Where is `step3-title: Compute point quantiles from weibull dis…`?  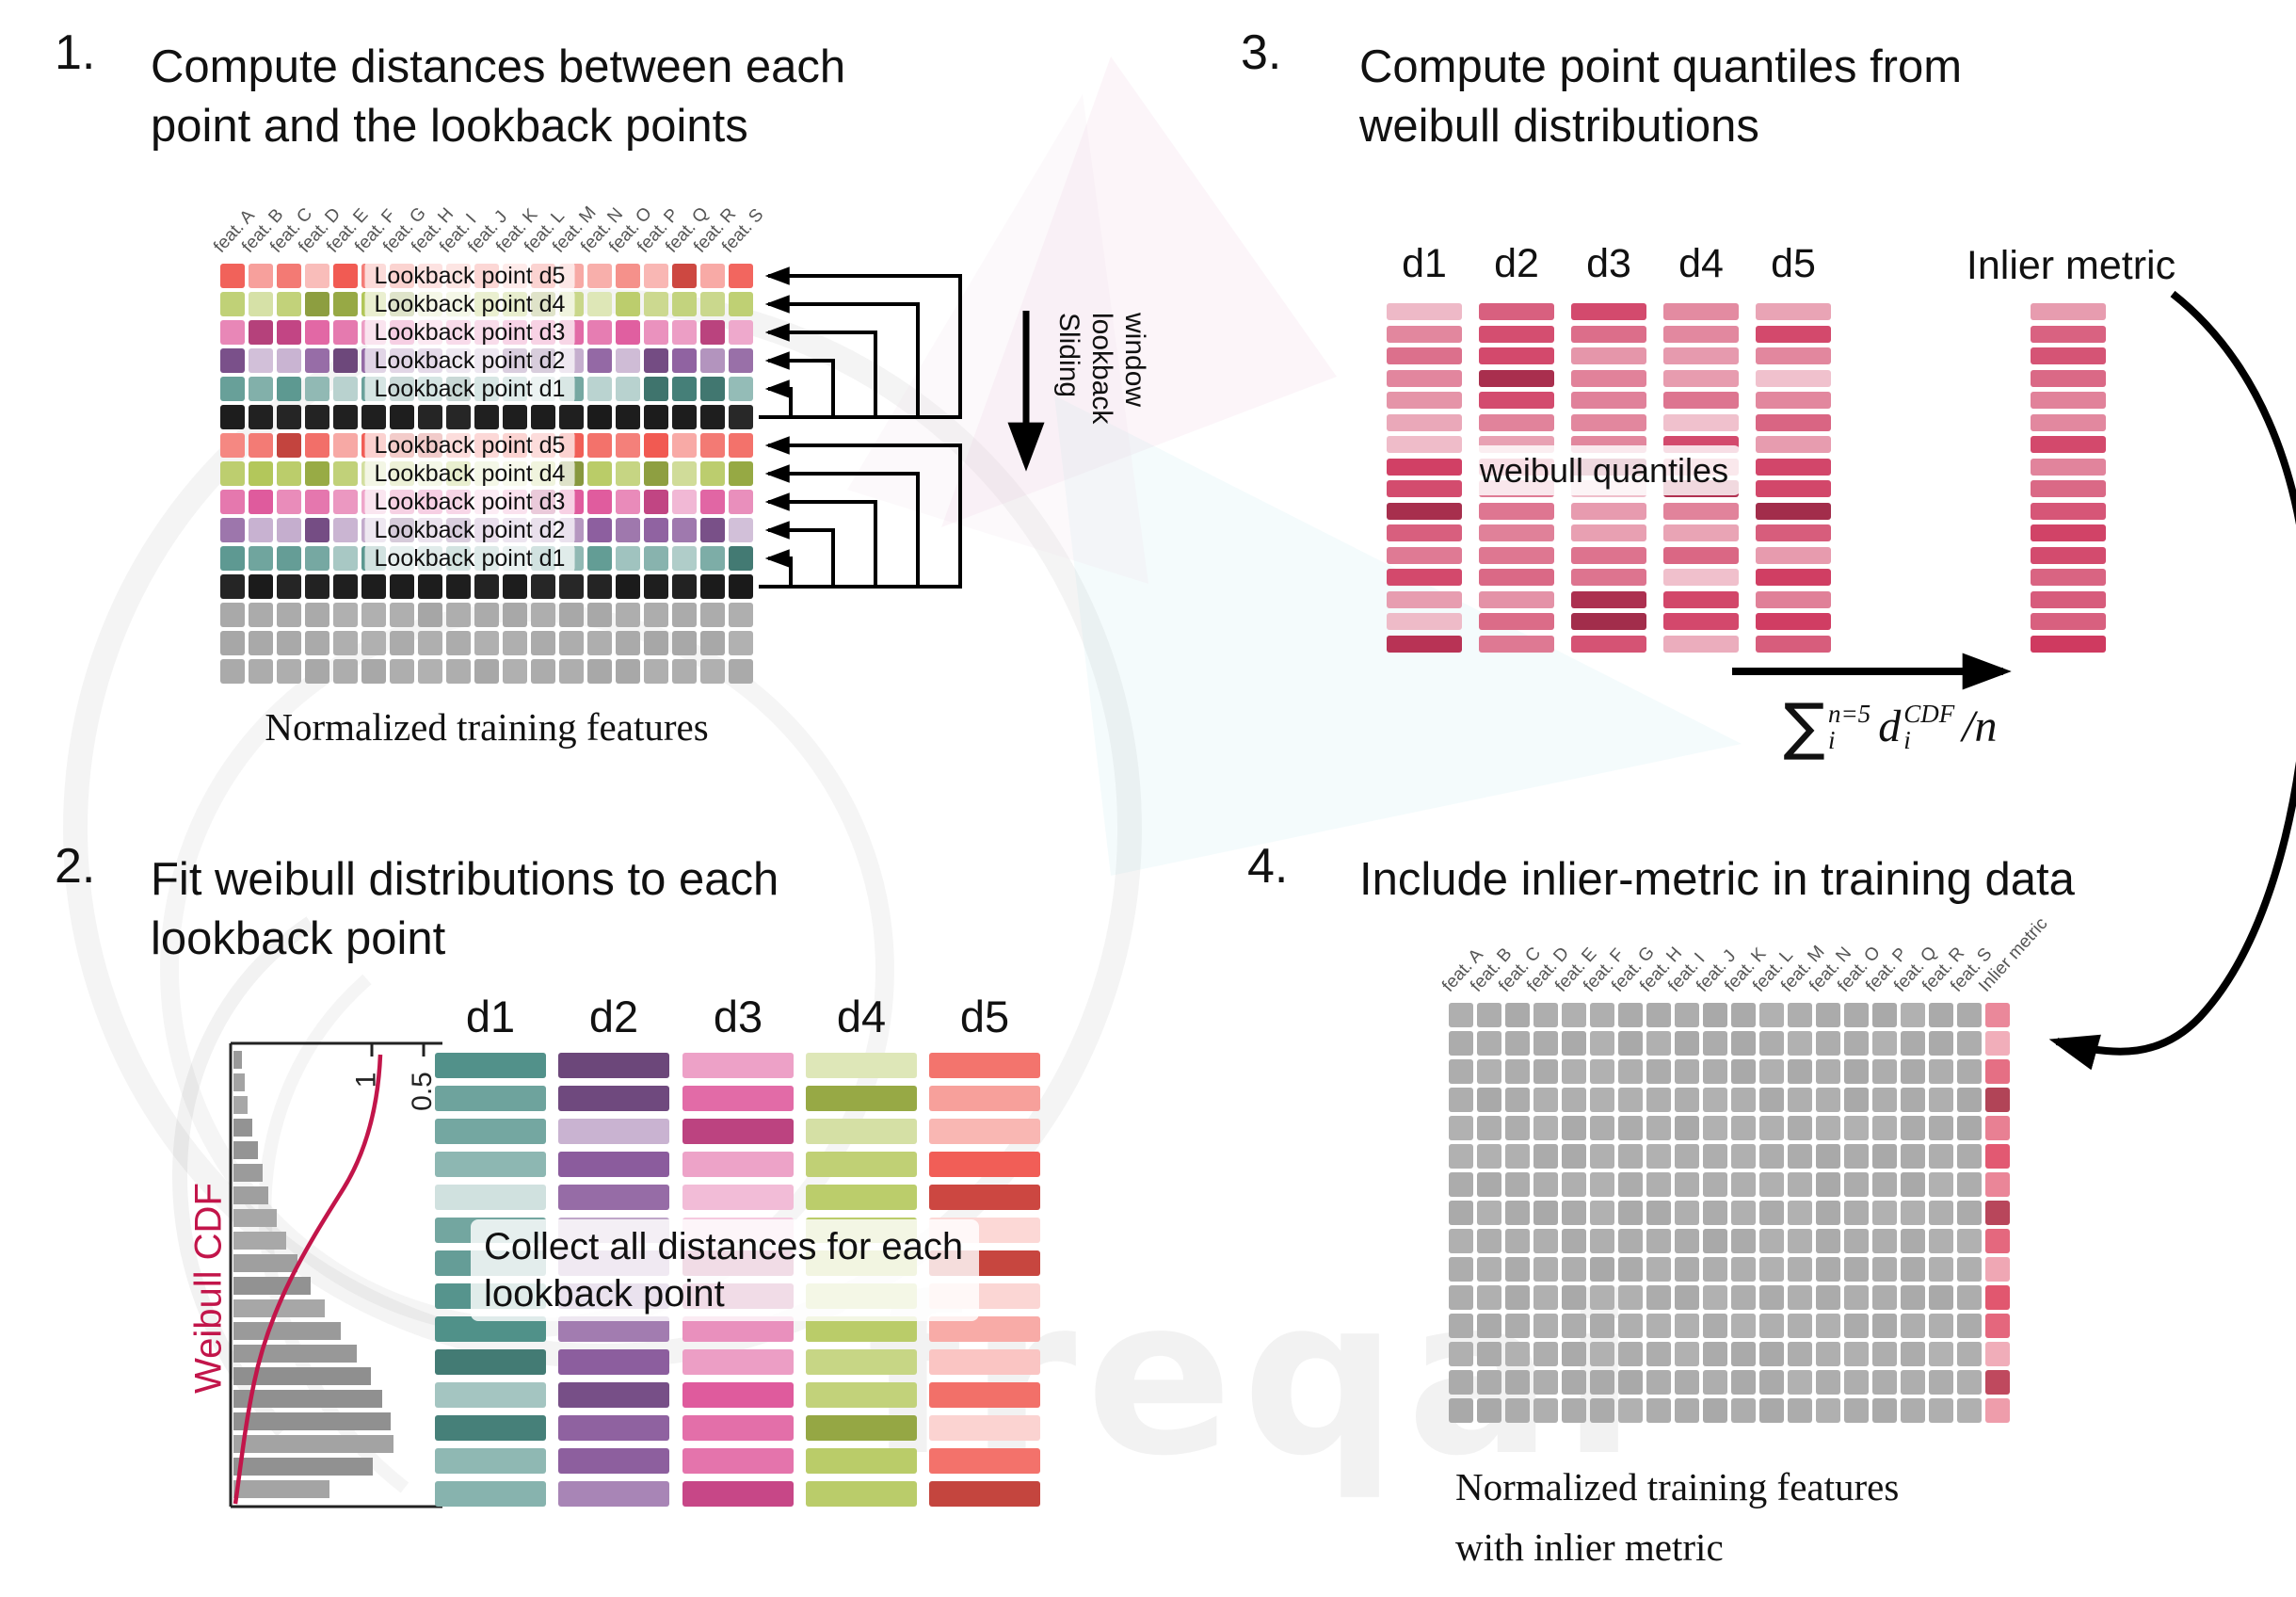
step3-title: Compute point quantiles from weibull dis… is located at coordinates (1661, 96).